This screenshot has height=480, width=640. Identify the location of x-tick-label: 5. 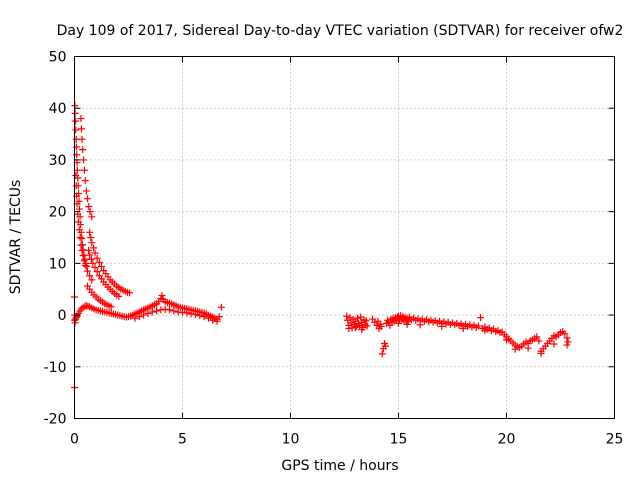
(182, 440).